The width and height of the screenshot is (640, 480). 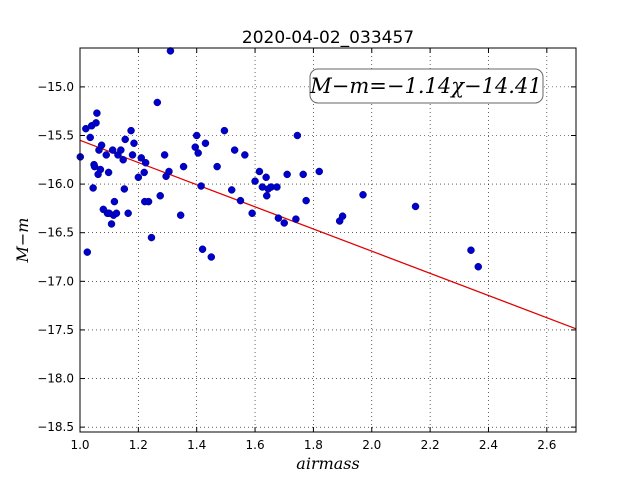 What do you see at coordinates (22, 241) in the screenshot?
I see `y-axis-label: M−m` at bounding box center [22, 241].